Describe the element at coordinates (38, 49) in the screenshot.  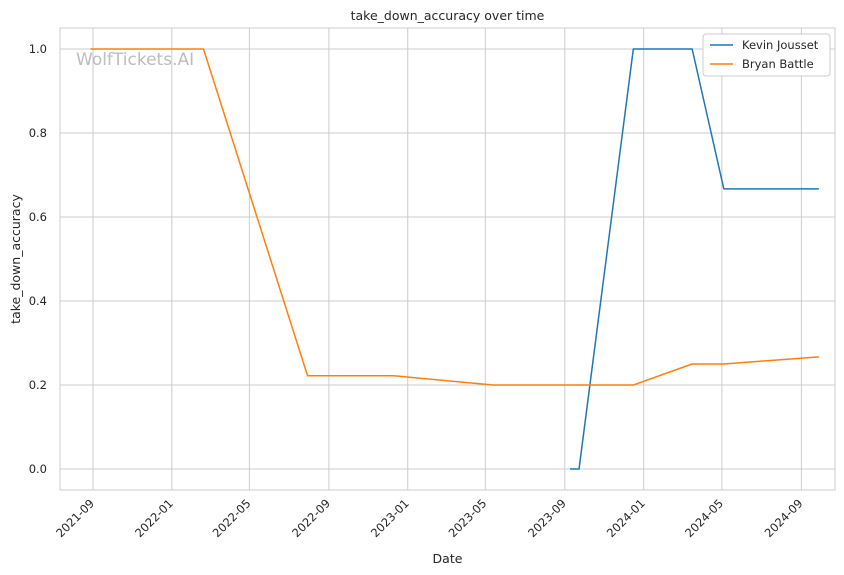
I see `y-tick-label: 1.0` at that location.